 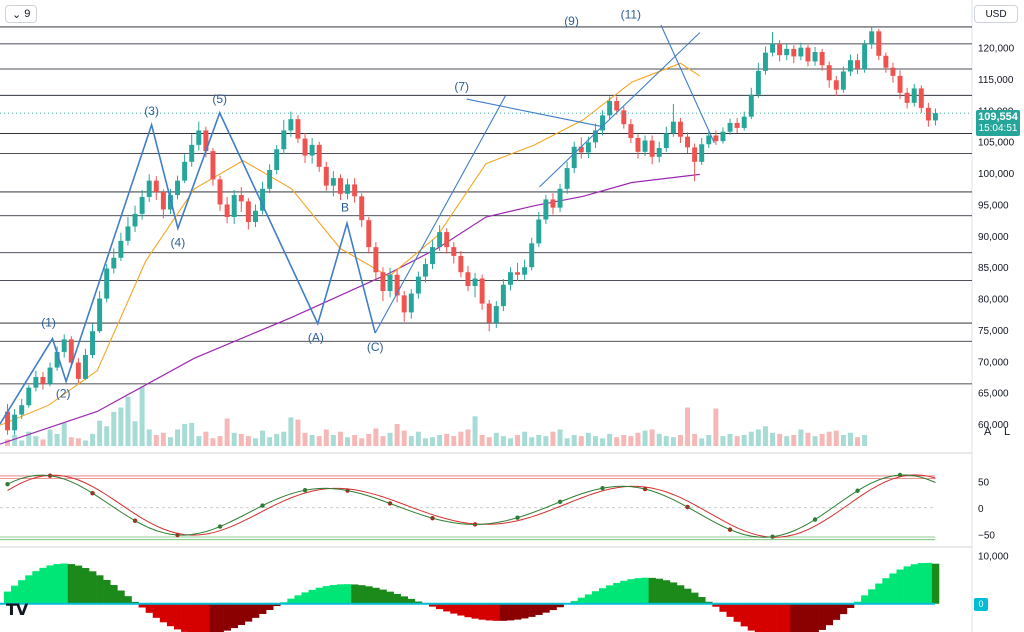 I want to click on log-scale-button: L, so click(x=1007, y=432).